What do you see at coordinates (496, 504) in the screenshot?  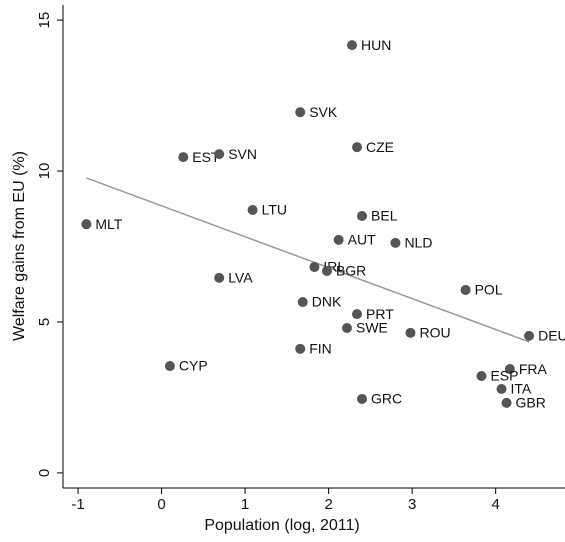 I see `x-tick-label: 4` at bounding box center [496, 504].